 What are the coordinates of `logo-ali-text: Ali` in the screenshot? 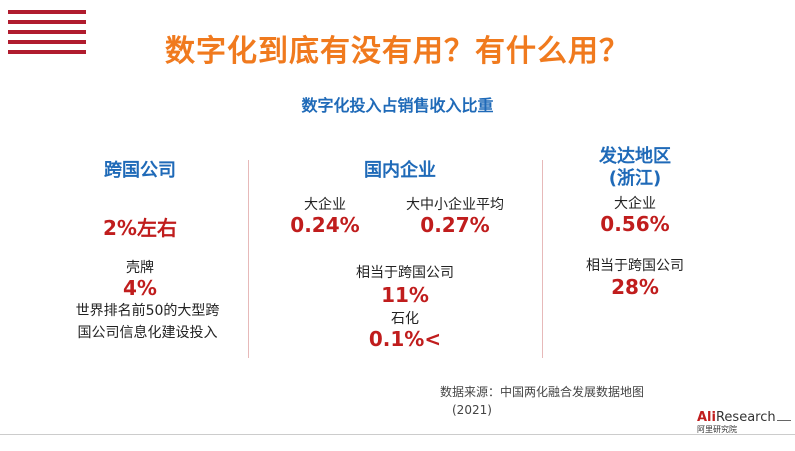 It's located at (706, 417).